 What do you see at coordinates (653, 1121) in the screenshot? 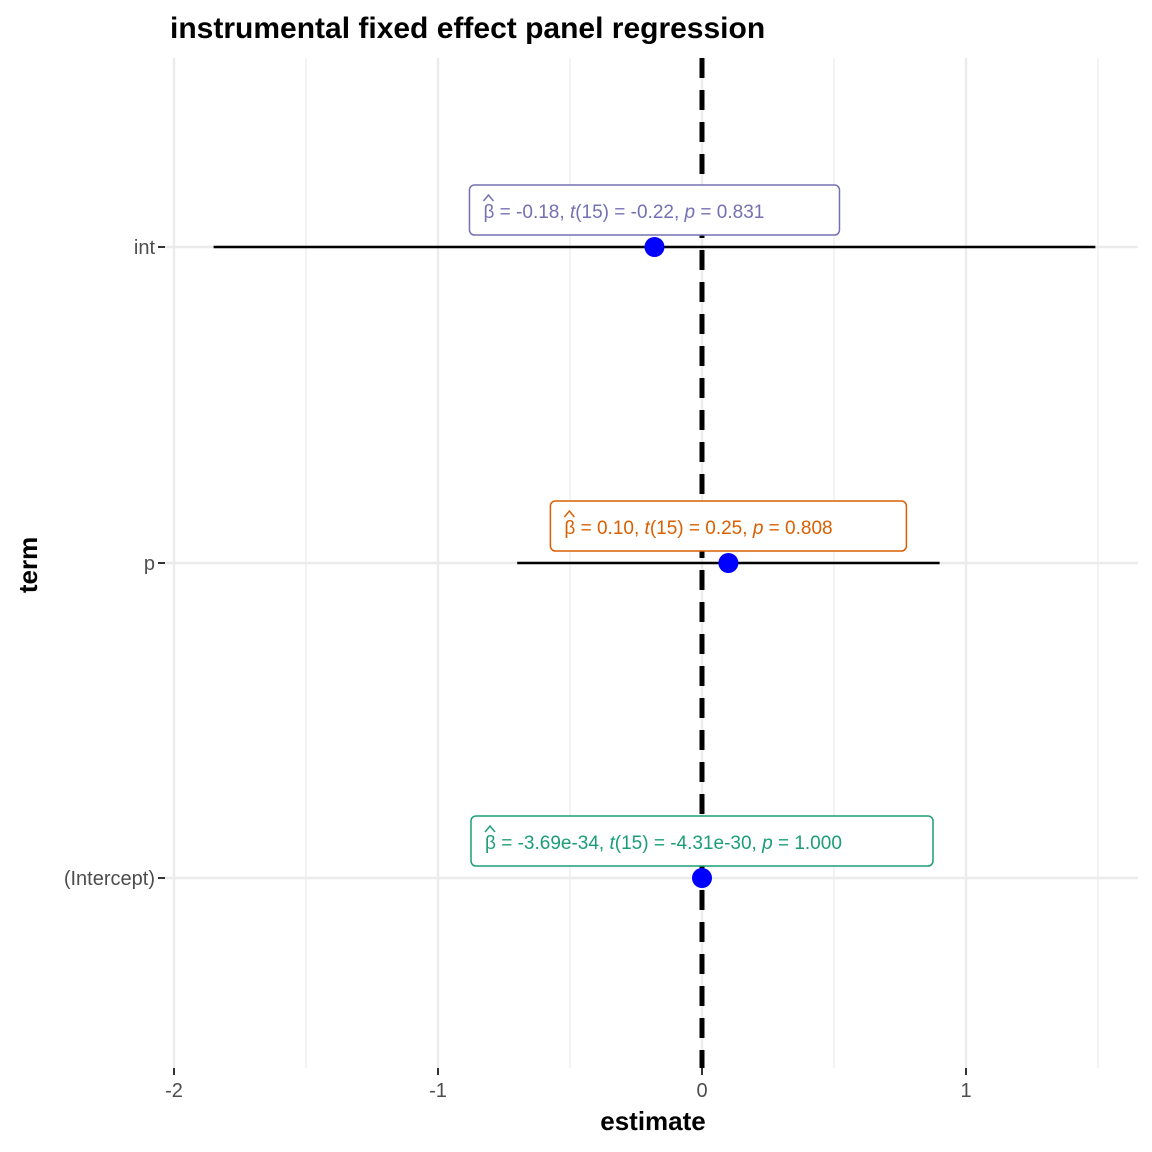
I see `x-axis-title: estimate` at bounding box center [653, 1121].